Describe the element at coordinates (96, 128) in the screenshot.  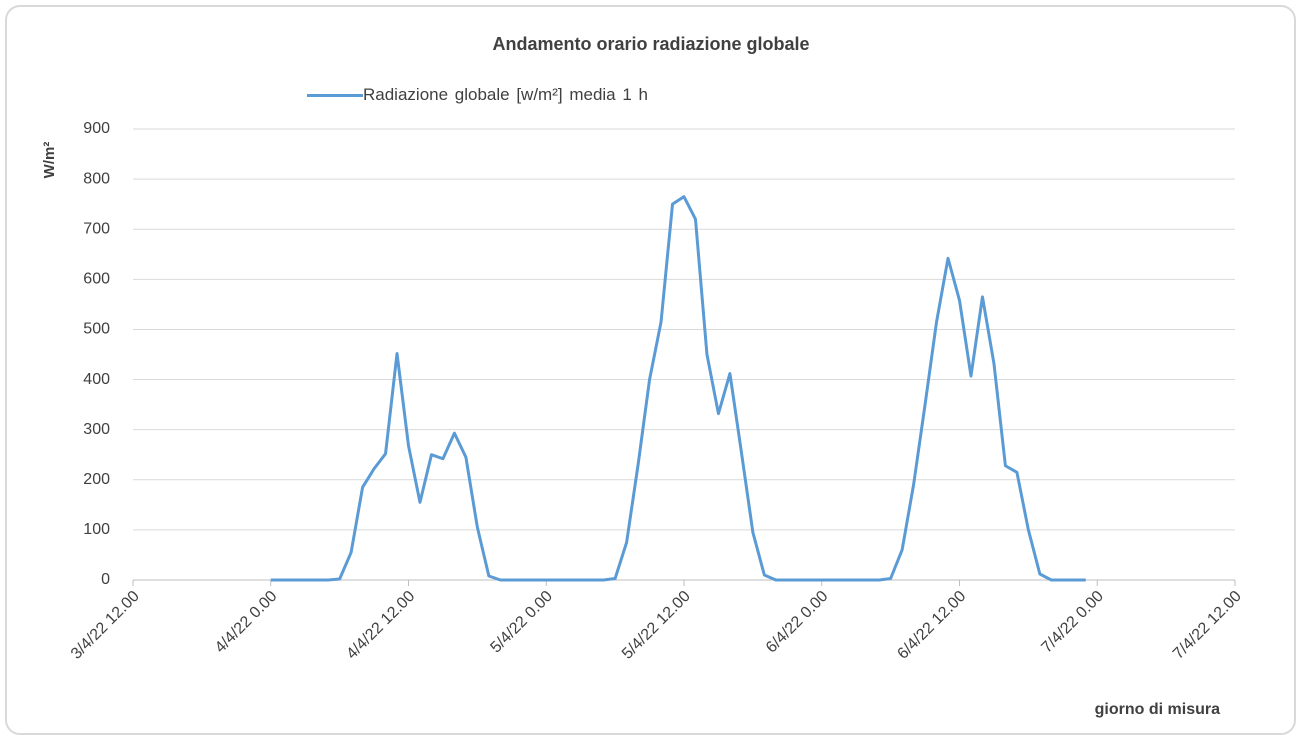
I see `y-tick-label: 900` at that location.